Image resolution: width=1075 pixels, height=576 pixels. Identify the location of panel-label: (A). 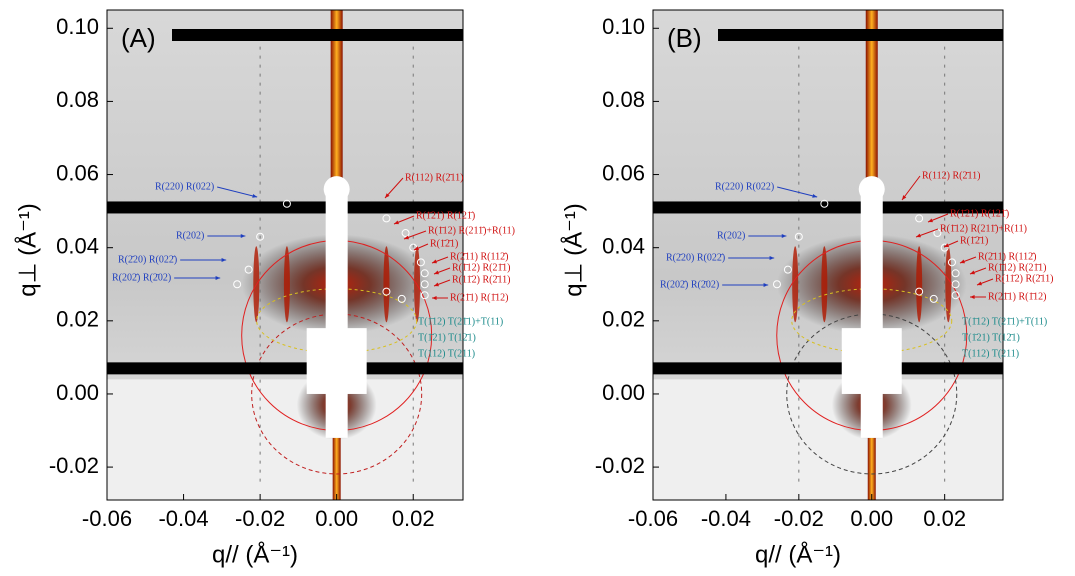
(138, 38).